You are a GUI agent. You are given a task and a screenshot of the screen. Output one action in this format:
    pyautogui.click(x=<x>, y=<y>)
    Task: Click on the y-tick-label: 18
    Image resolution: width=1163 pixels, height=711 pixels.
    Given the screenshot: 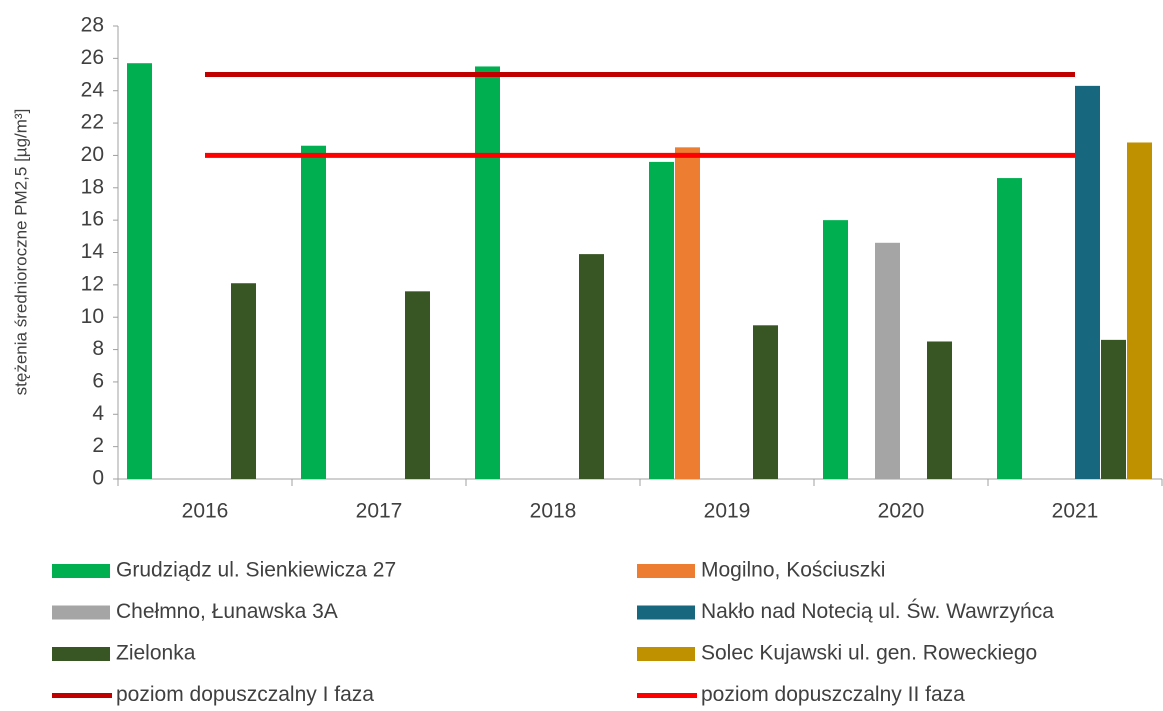 What is the action you would take?
    pyautogui.click(x=92, y=186)
    